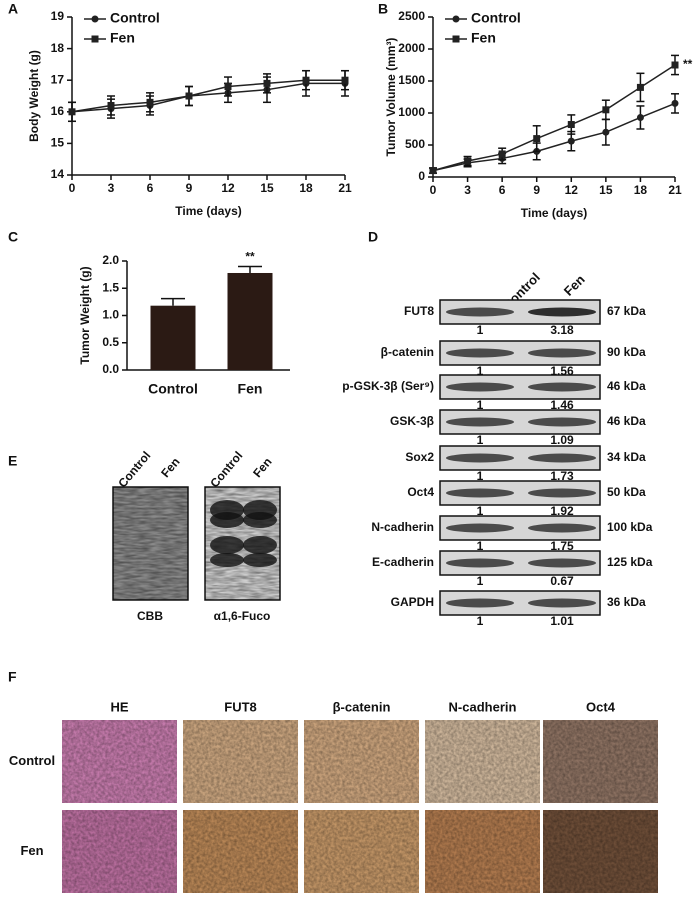 Image resolution: width=698 pixels, height=901 pixels. What do you see at coordinates (412, 421) in the screenshot?
I see `protein-label: GSK-3β` at bounding box center [412, 421].